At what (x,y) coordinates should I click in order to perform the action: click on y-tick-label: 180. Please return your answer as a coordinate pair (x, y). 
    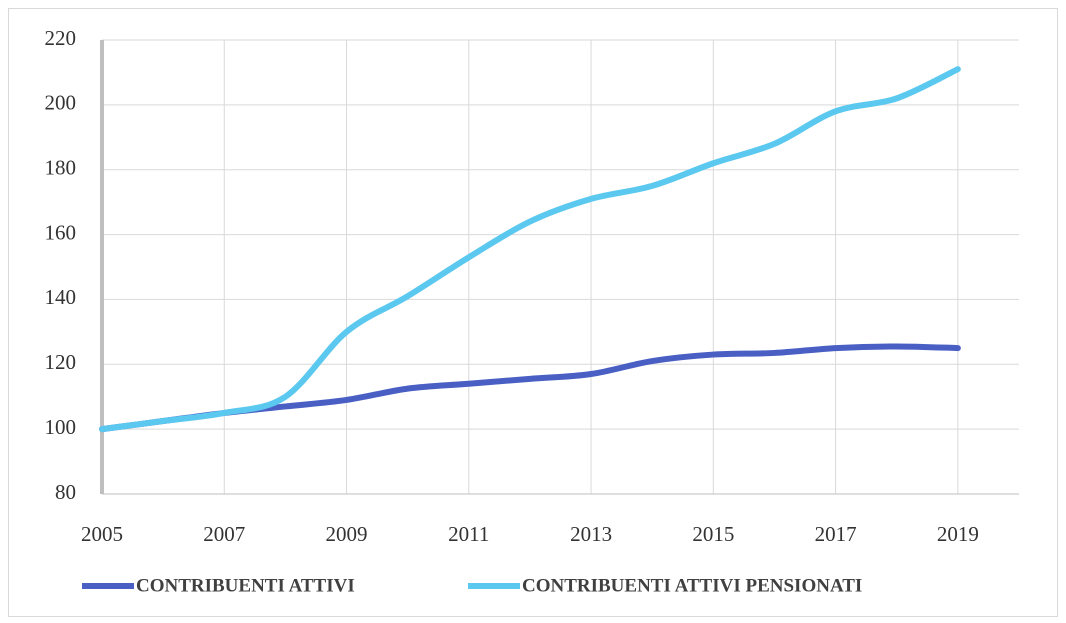
    Looking at the image, I should click on (61, 168).